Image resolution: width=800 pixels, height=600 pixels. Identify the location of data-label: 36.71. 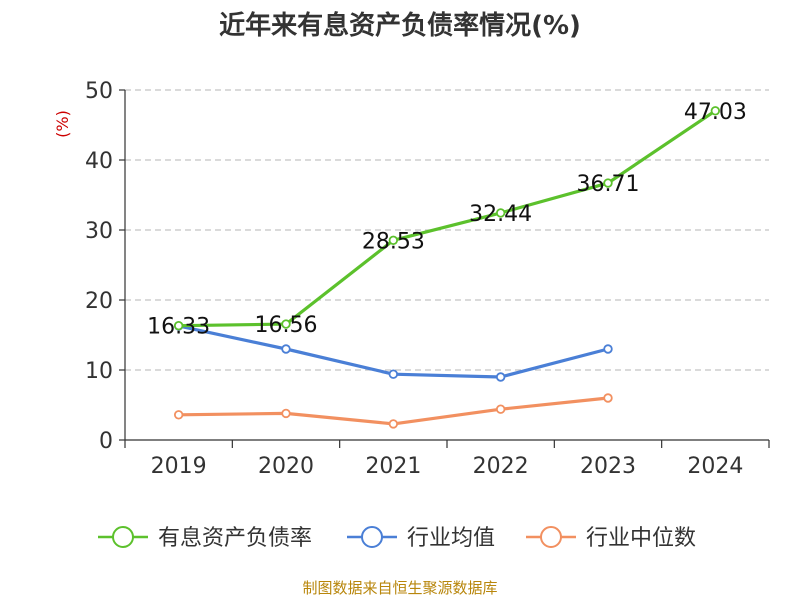
(608, 184).